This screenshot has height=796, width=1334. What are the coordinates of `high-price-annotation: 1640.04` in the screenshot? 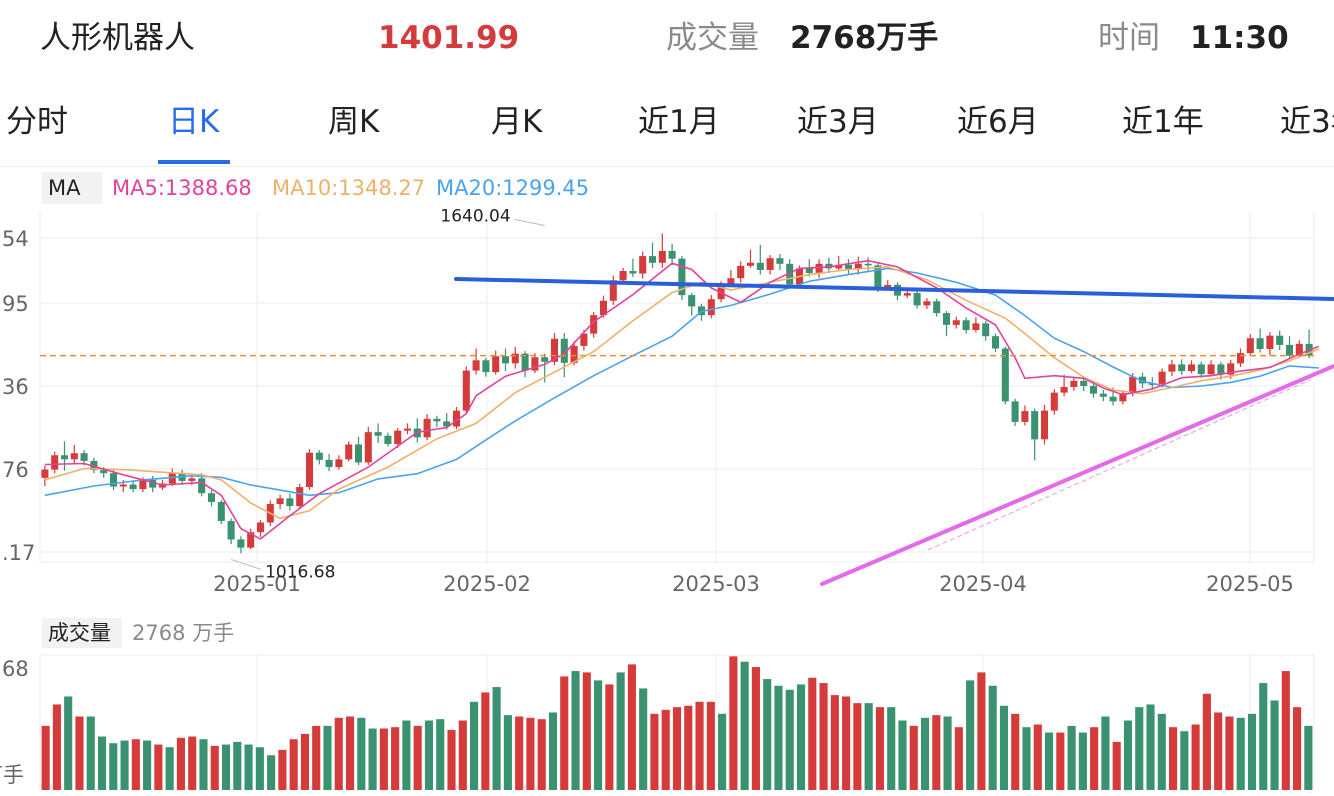 It's located at (475, 217).